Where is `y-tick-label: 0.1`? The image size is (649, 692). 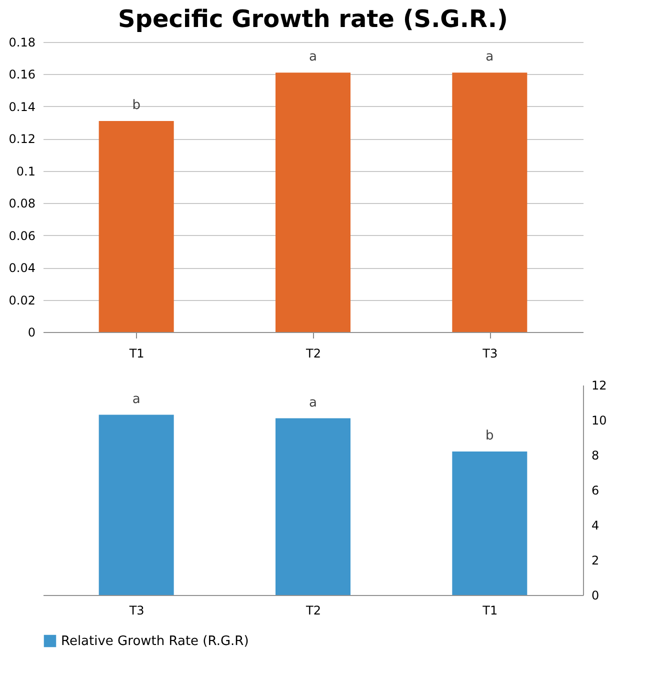
y-tick-label: 0.1 is located at coordinates (26, 171).